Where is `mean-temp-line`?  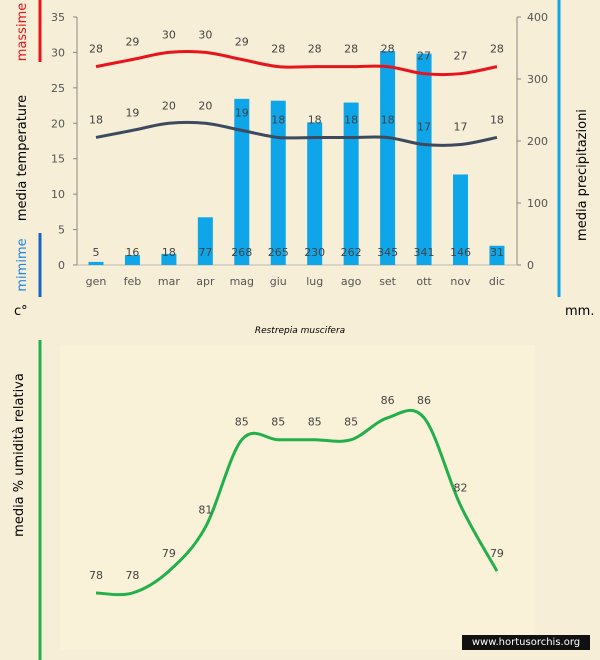 mean-temp-line is located at coordinates (296, 133).